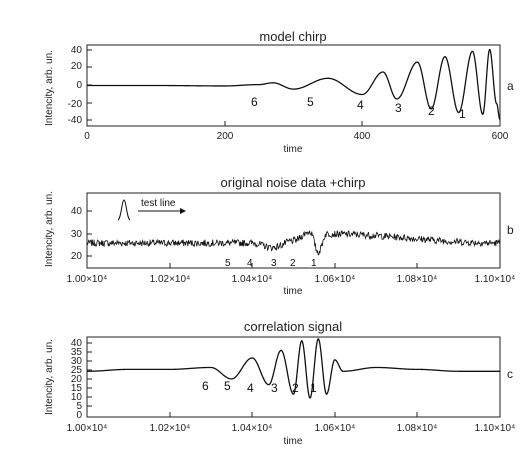 This screenshot has width=520, height=467. Describe the element at coordinates (294, 84) in the screenshot. I see `panel-a-chirp-line` at that location.